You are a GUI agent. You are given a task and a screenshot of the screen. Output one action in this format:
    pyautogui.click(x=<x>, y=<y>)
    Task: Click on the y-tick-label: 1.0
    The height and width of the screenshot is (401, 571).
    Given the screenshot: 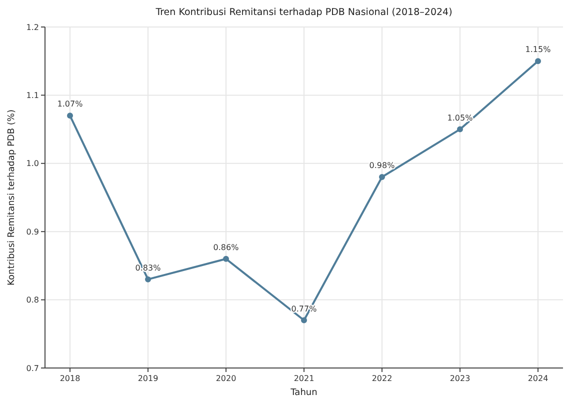 What is the action you would take?
    pyautogui.click(x=32, y=163)
    